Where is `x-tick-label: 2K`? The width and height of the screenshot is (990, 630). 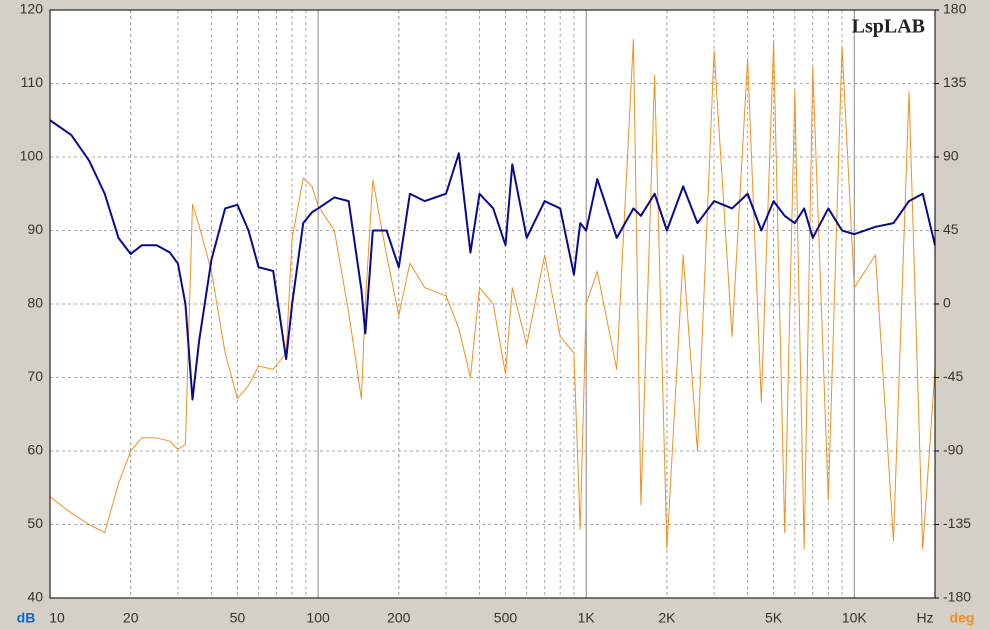
x-tick-label: 2K is located at coordinates (667, 618).